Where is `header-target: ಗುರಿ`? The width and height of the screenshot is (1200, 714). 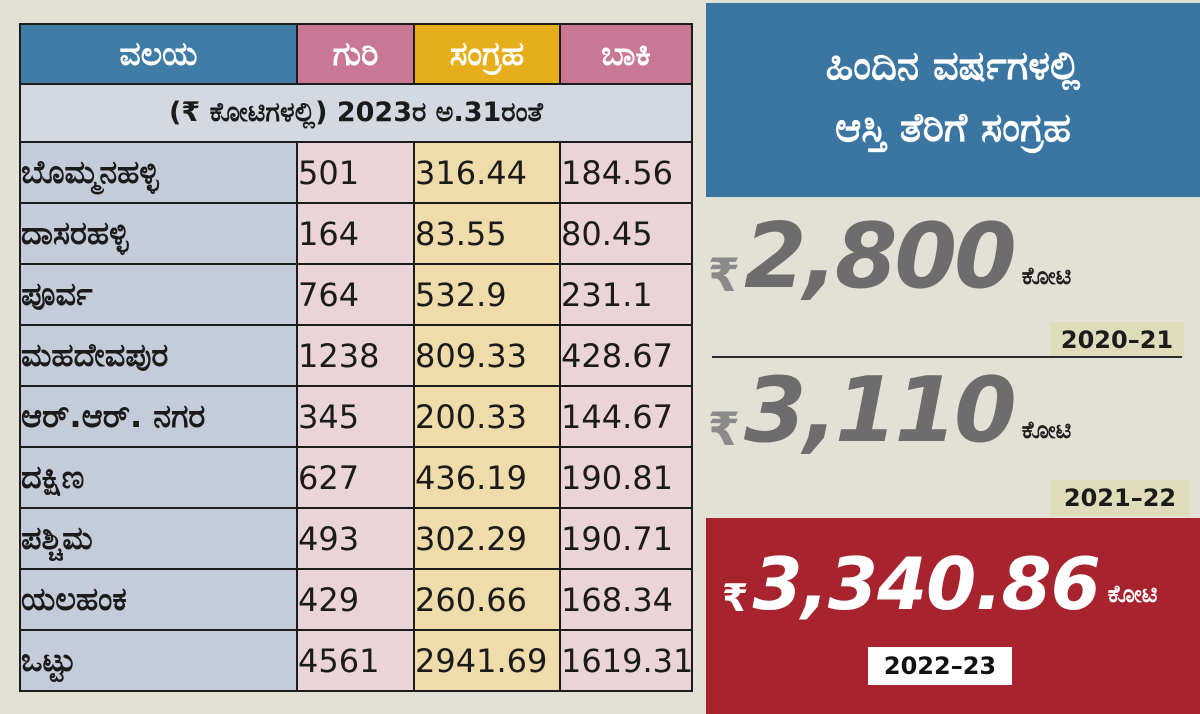
header-target: ಗುರಿ is located at coordinates (355, 54).